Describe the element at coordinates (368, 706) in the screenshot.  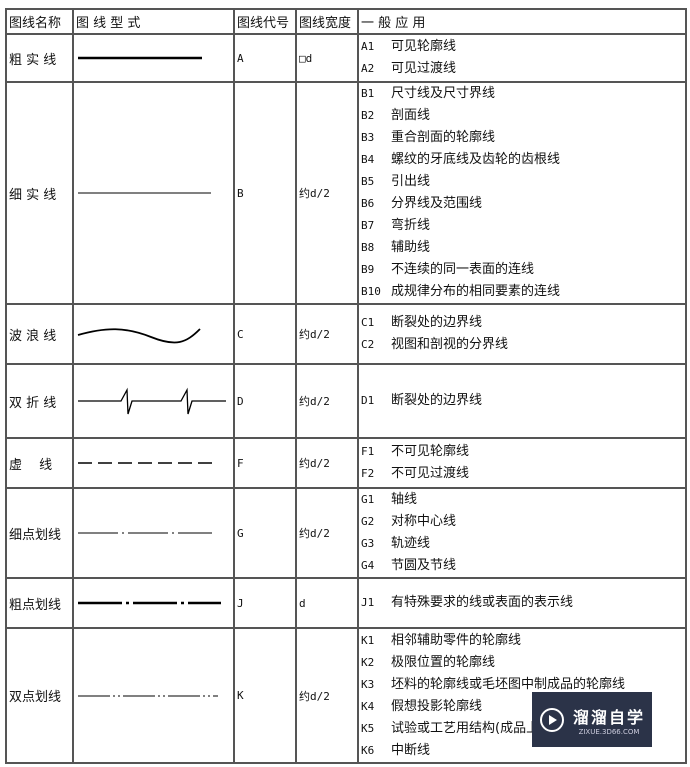
I see `usage-code: K4` at that location.